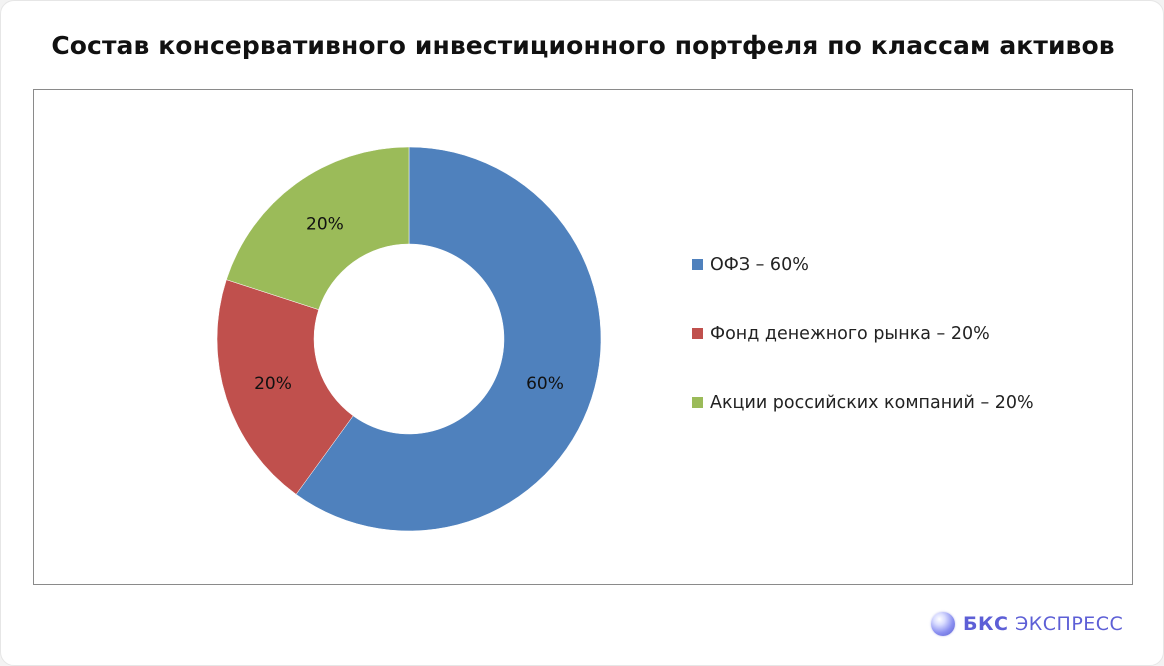 The image size is (1164, 666). What do you see at coordinates (986, 624) in the screenshot?
I see `brand-name-strong: БКС` at bounding box center [986, 624].